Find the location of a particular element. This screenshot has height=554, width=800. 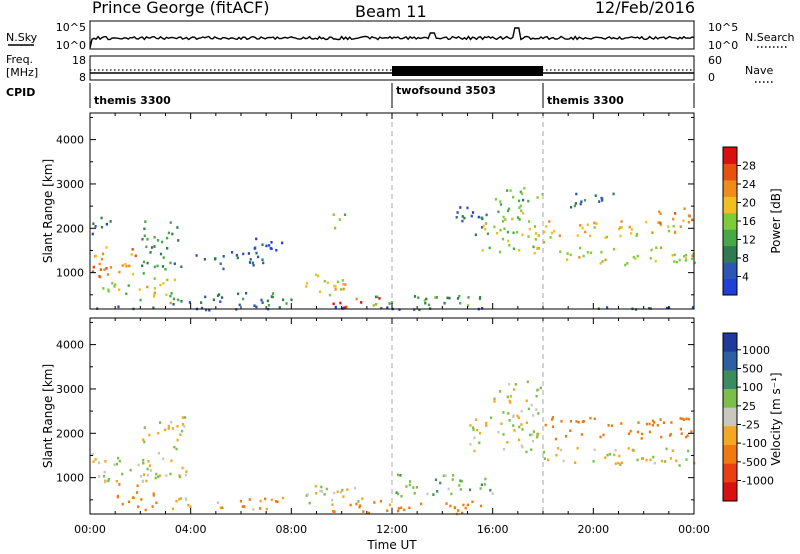

velocity-cbar-tick-minus1000: -1000 is located at coordinates (758, 480).